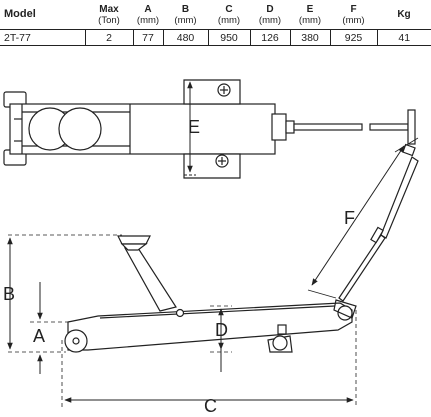 The width and height of the screenshot is (431, 417). What do you see at coordinates (362, 268) in the screenshot?
I see `side-handle` at bounding box center [362, 268].